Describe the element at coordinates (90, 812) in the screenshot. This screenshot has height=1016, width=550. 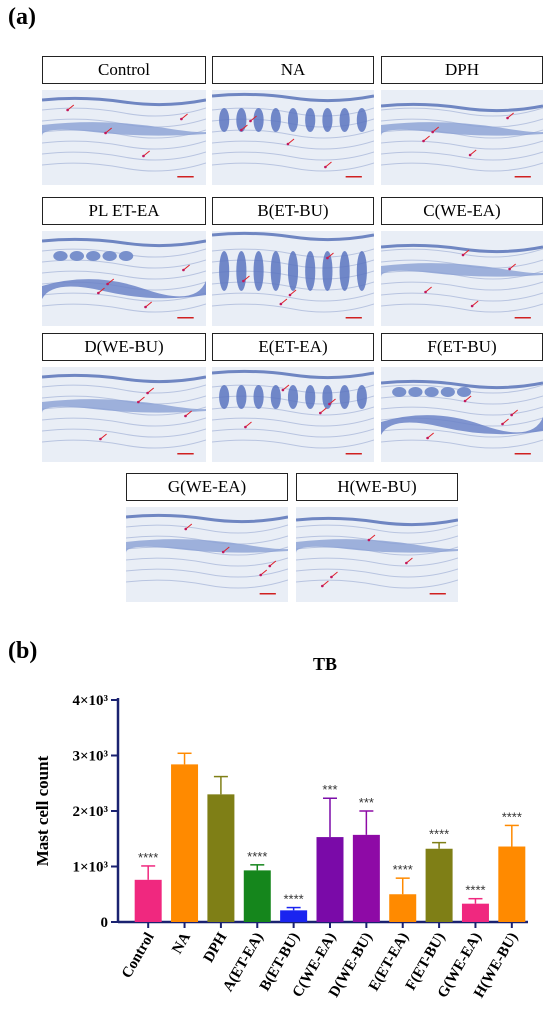
I see `y-tick-label: 2×10³` at that location.